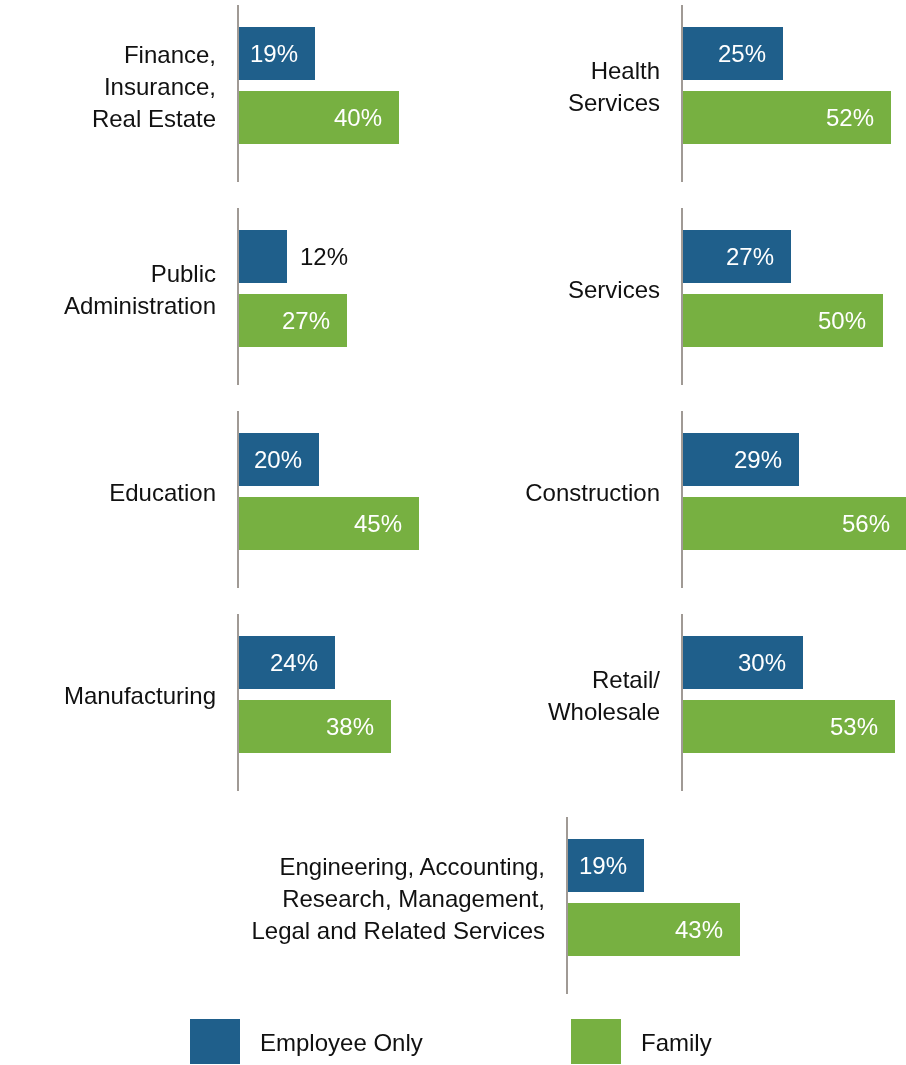 The height and width of the screenshot is (1065, 906). I want to click on data-label: 50%, so click(841, 320).